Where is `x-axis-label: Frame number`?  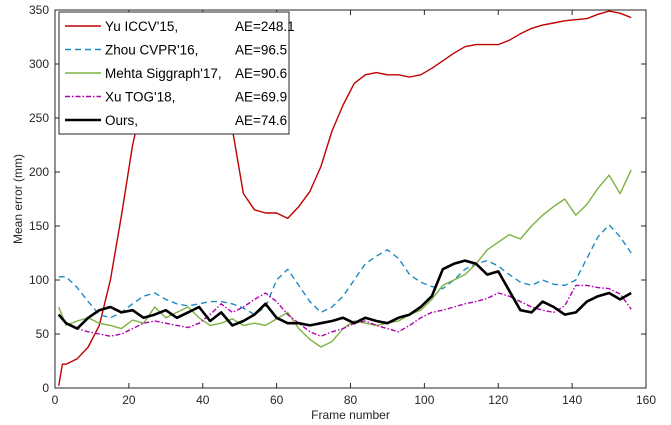 x-axis-label: Frame number is located at coordinates (350, 415).